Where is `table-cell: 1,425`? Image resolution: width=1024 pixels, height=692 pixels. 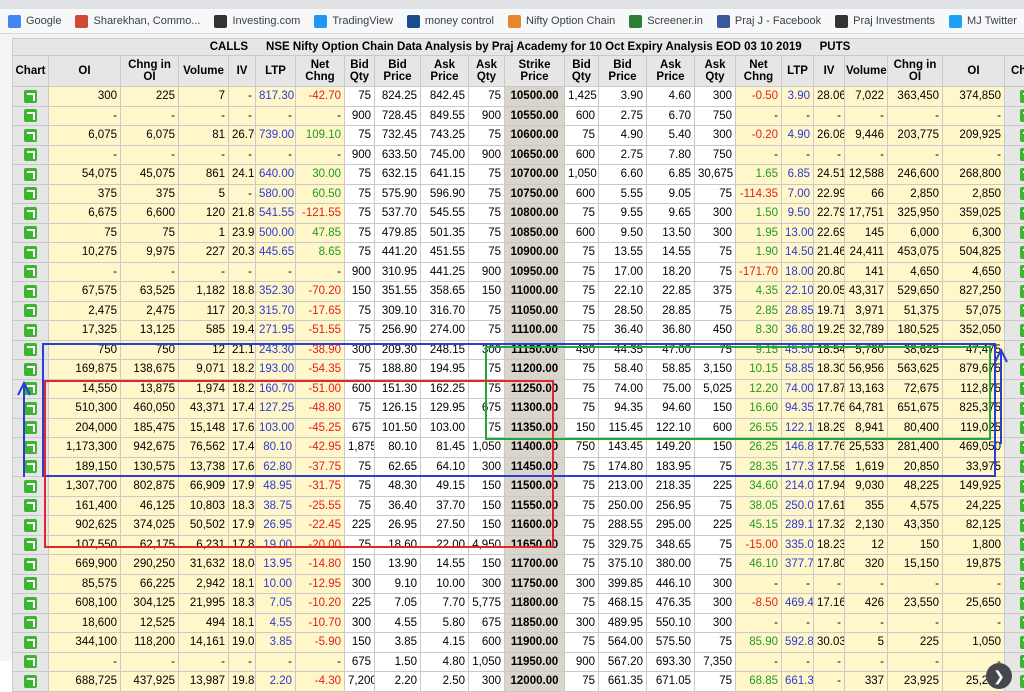 table-cell: 1,425 is located at coordinates (582, 97).